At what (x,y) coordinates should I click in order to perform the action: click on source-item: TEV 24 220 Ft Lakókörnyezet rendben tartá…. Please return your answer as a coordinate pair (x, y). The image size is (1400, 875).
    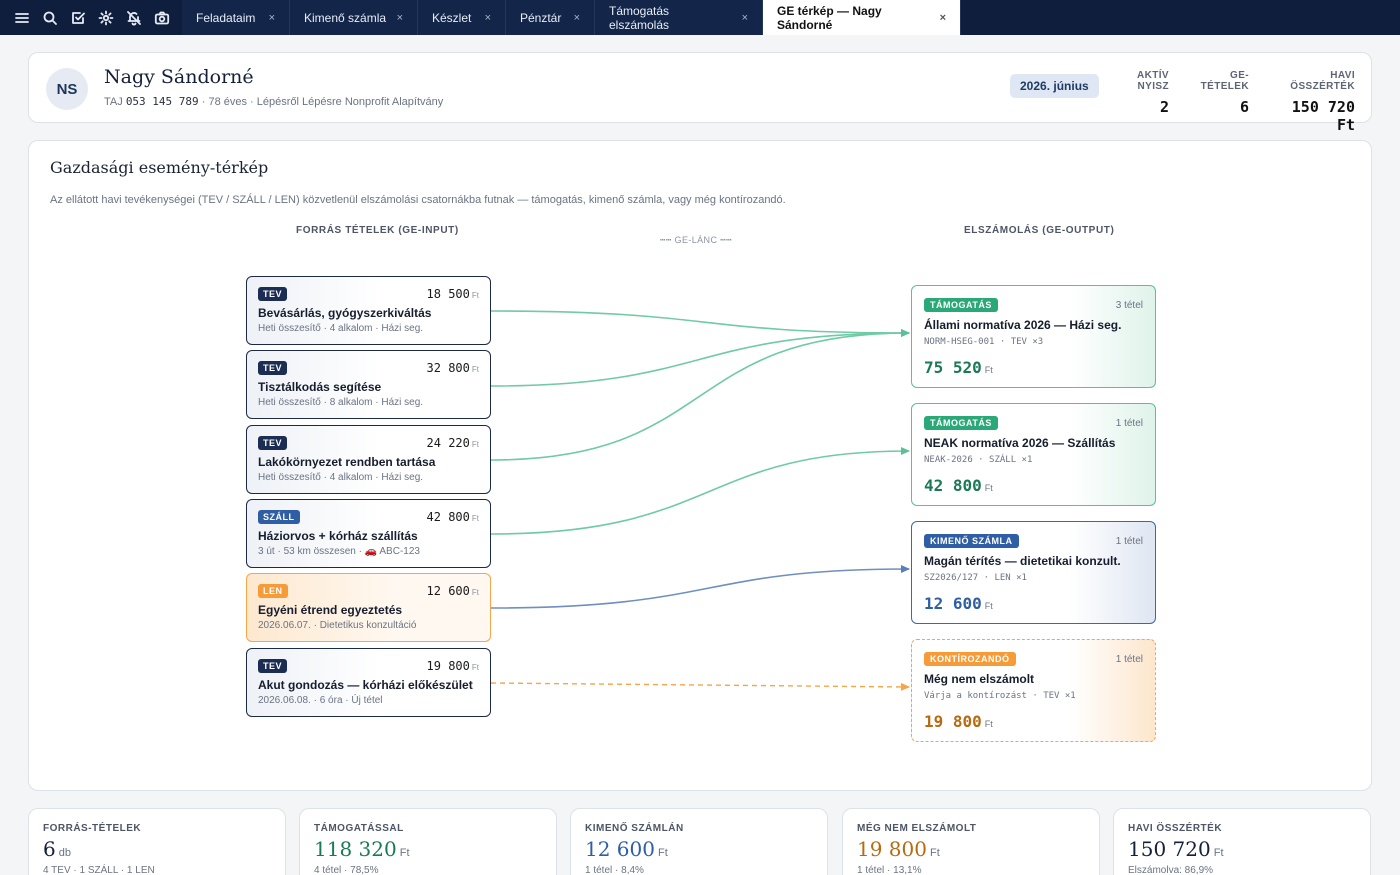
    Looking at the image, I should click on (368, 459).